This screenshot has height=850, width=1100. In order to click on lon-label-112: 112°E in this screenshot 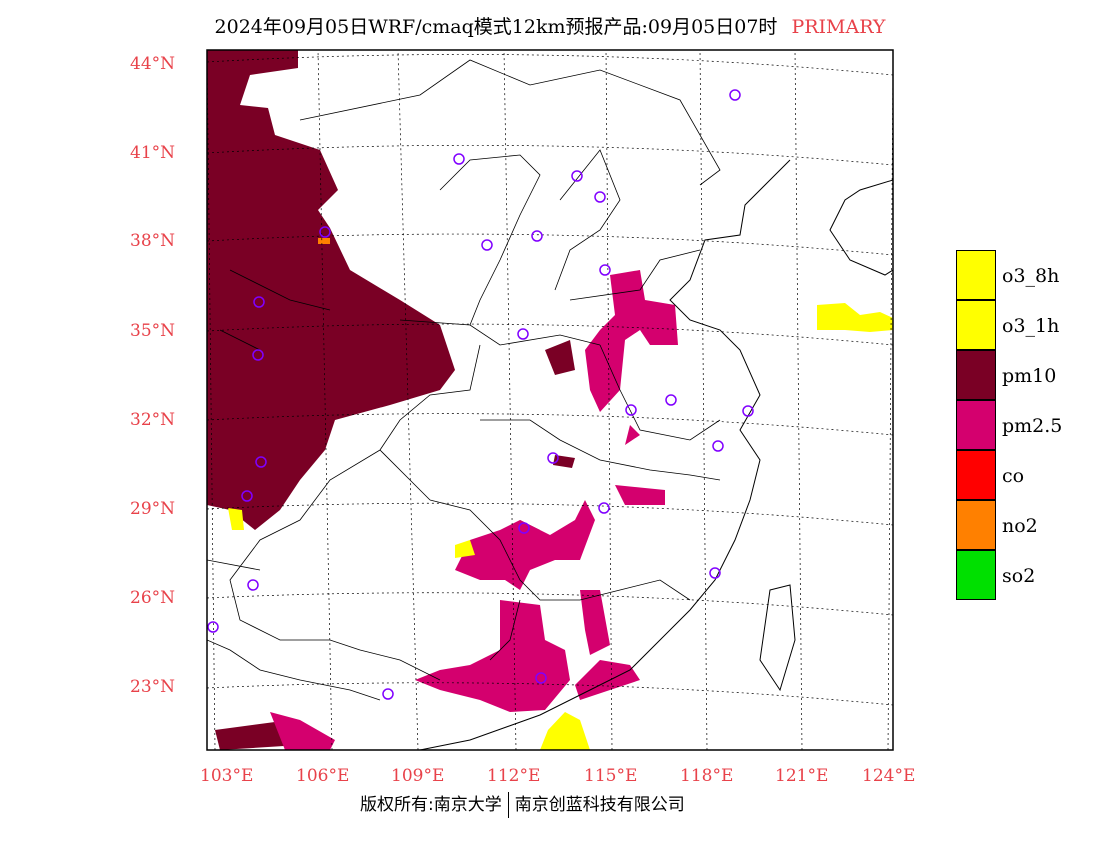, I will do `click(514, 776)`.